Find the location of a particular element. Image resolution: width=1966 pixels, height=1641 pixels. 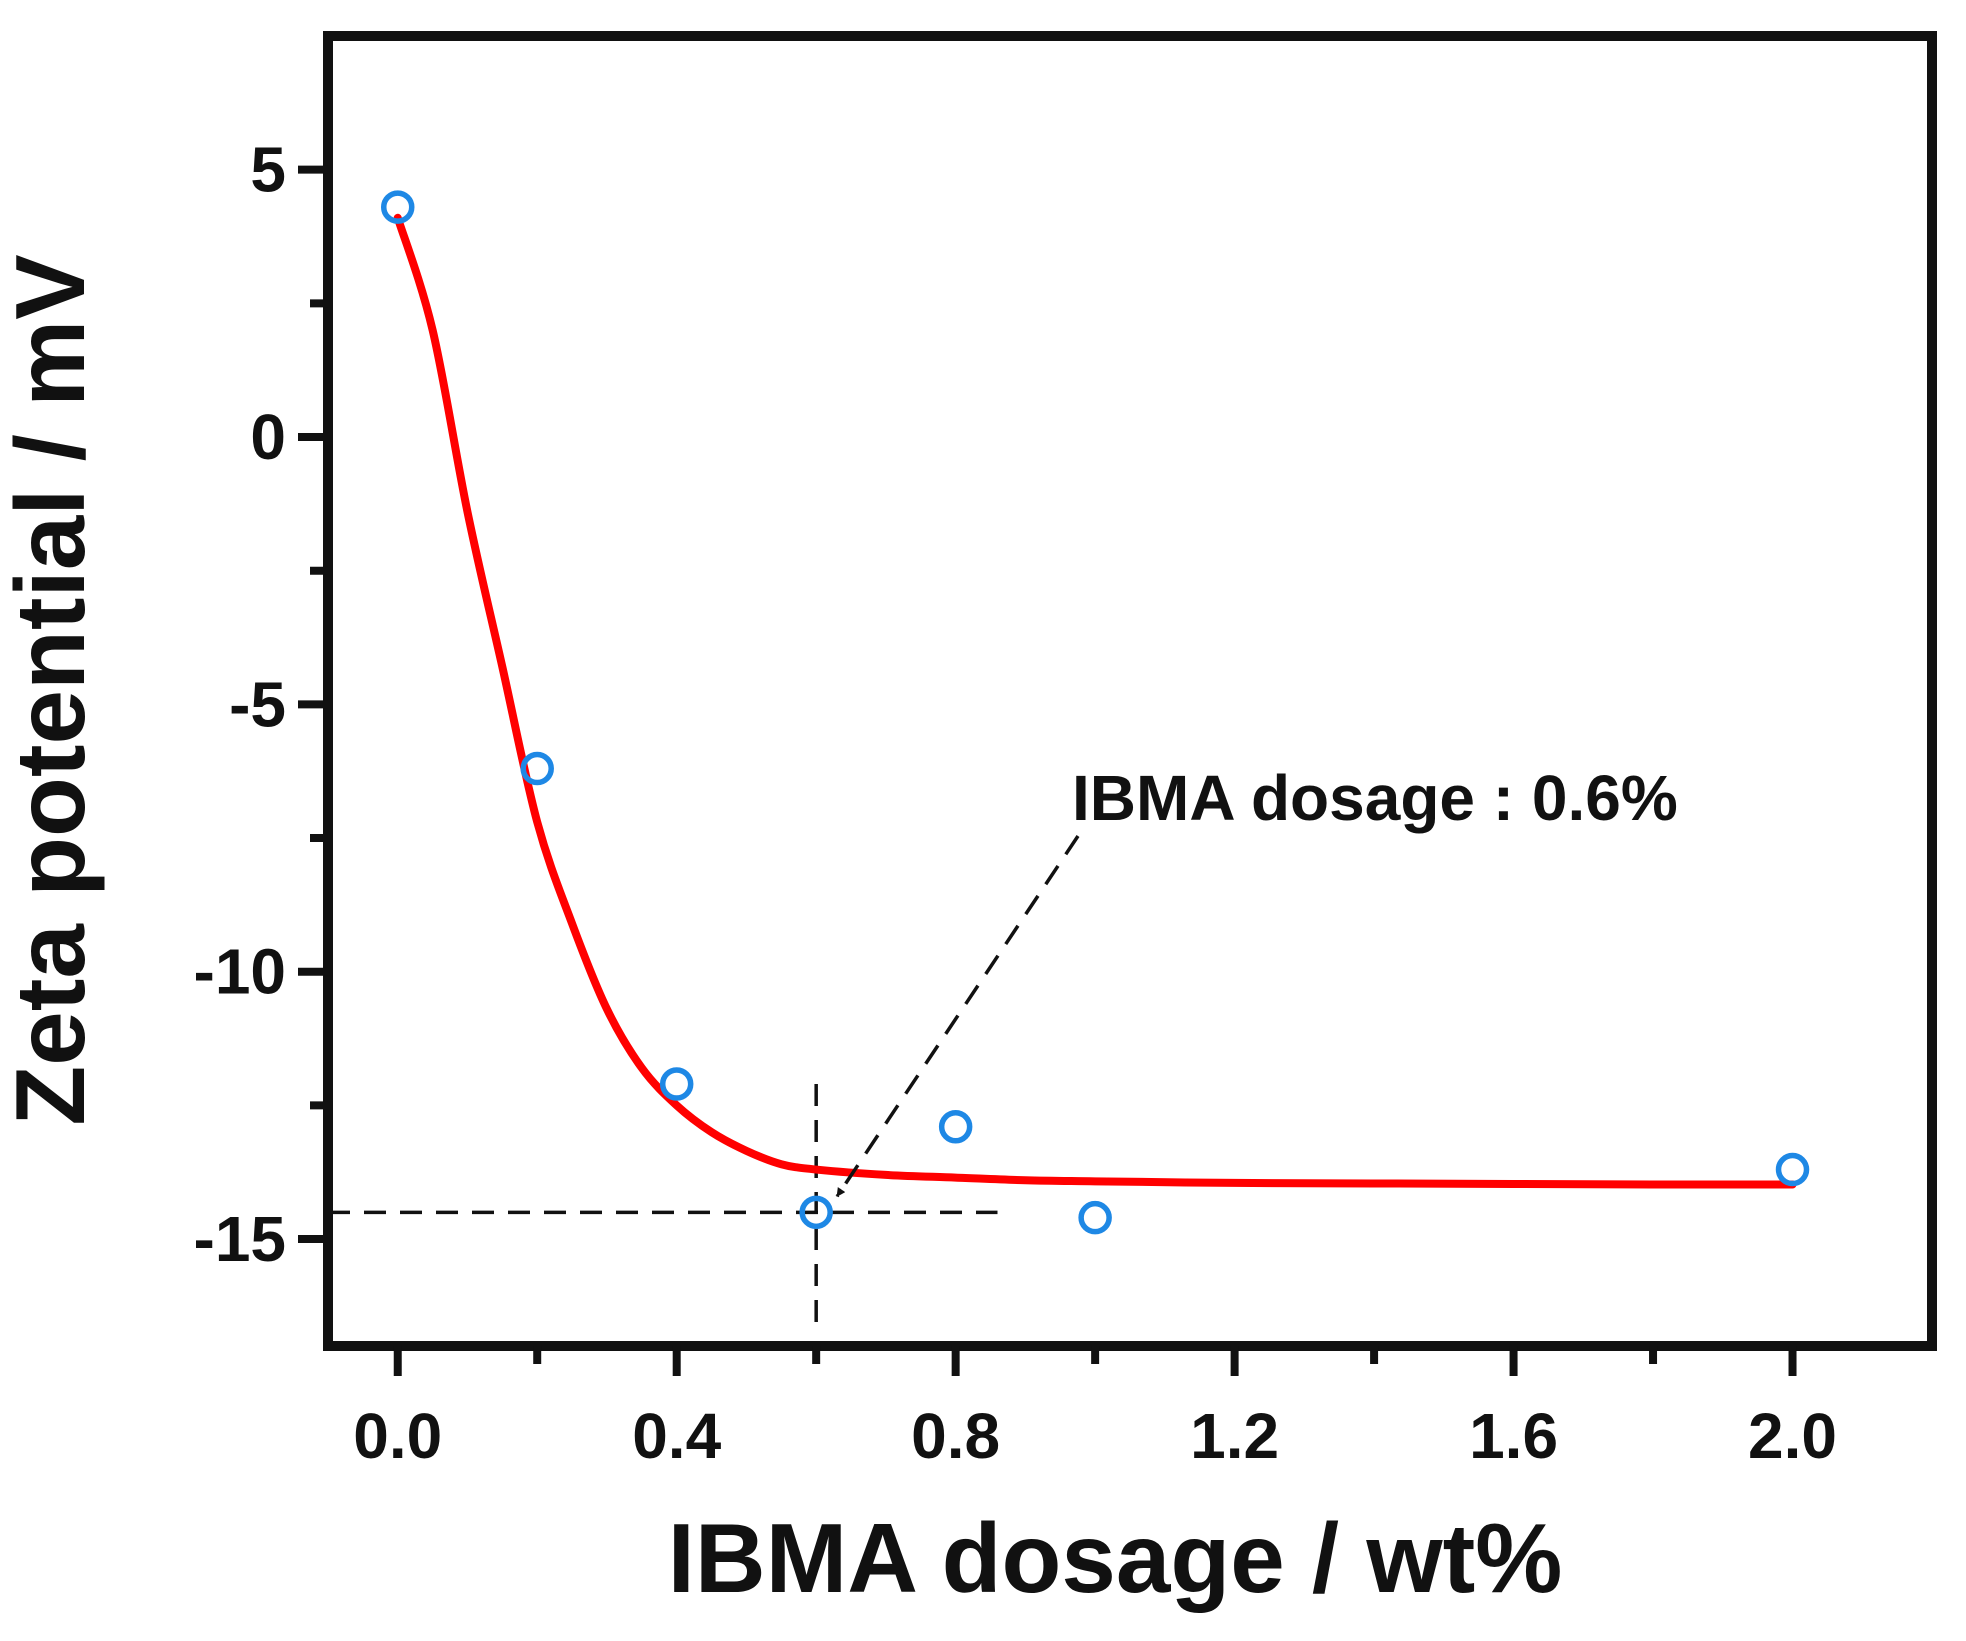

x-tick-label-1: 0.4 is located at coordinates (676, 1436).